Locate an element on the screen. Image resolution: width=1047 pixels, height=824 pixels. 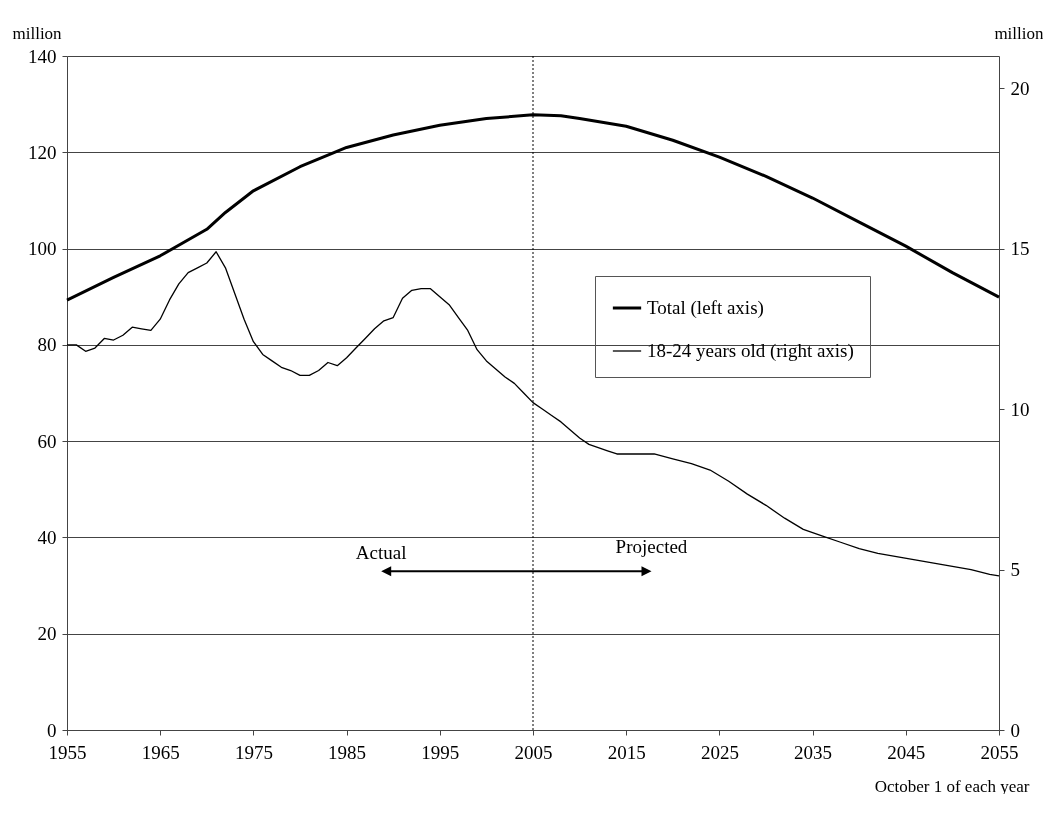
y-tick-label: 140 is located at coordinates (42, 56).